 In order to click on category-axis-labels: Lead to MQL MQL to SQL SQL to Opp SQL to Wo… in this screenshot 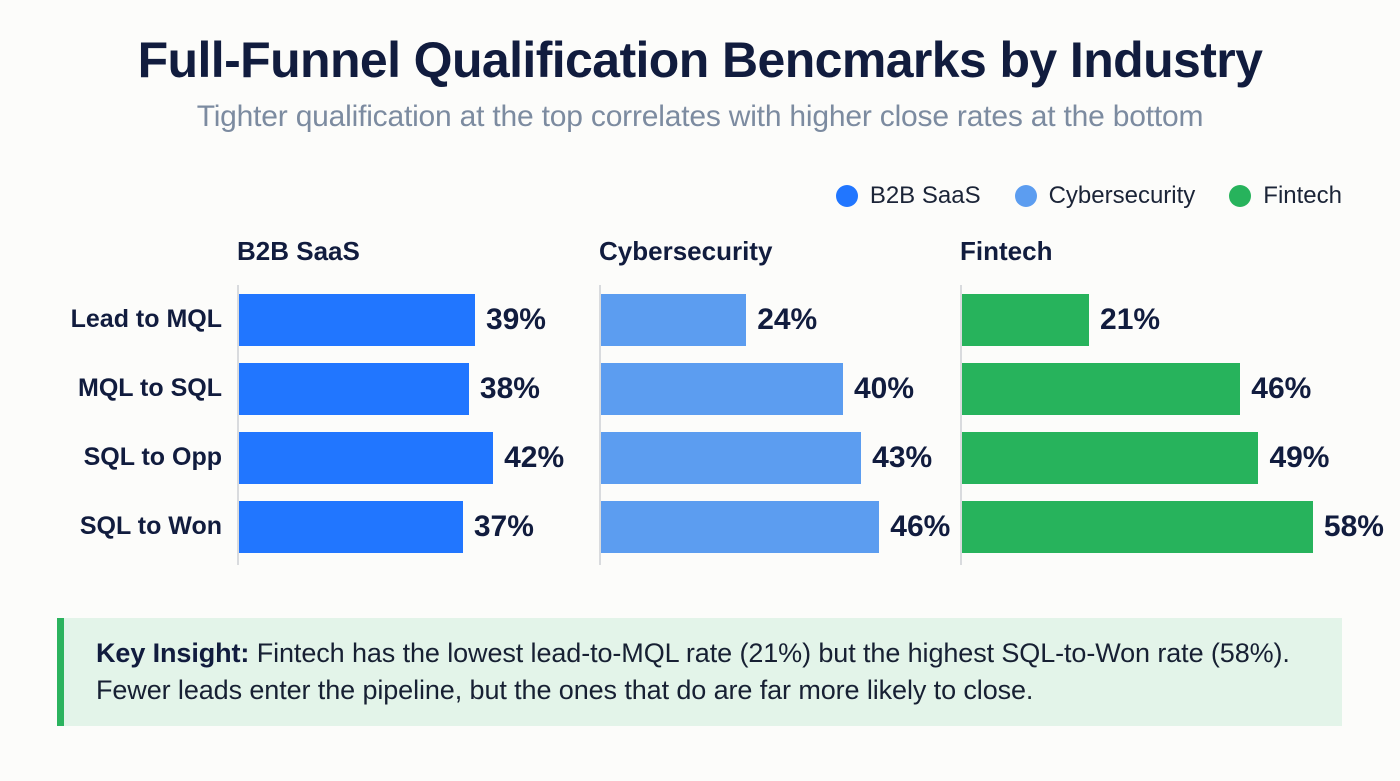, I will do `click(111, 423)`.